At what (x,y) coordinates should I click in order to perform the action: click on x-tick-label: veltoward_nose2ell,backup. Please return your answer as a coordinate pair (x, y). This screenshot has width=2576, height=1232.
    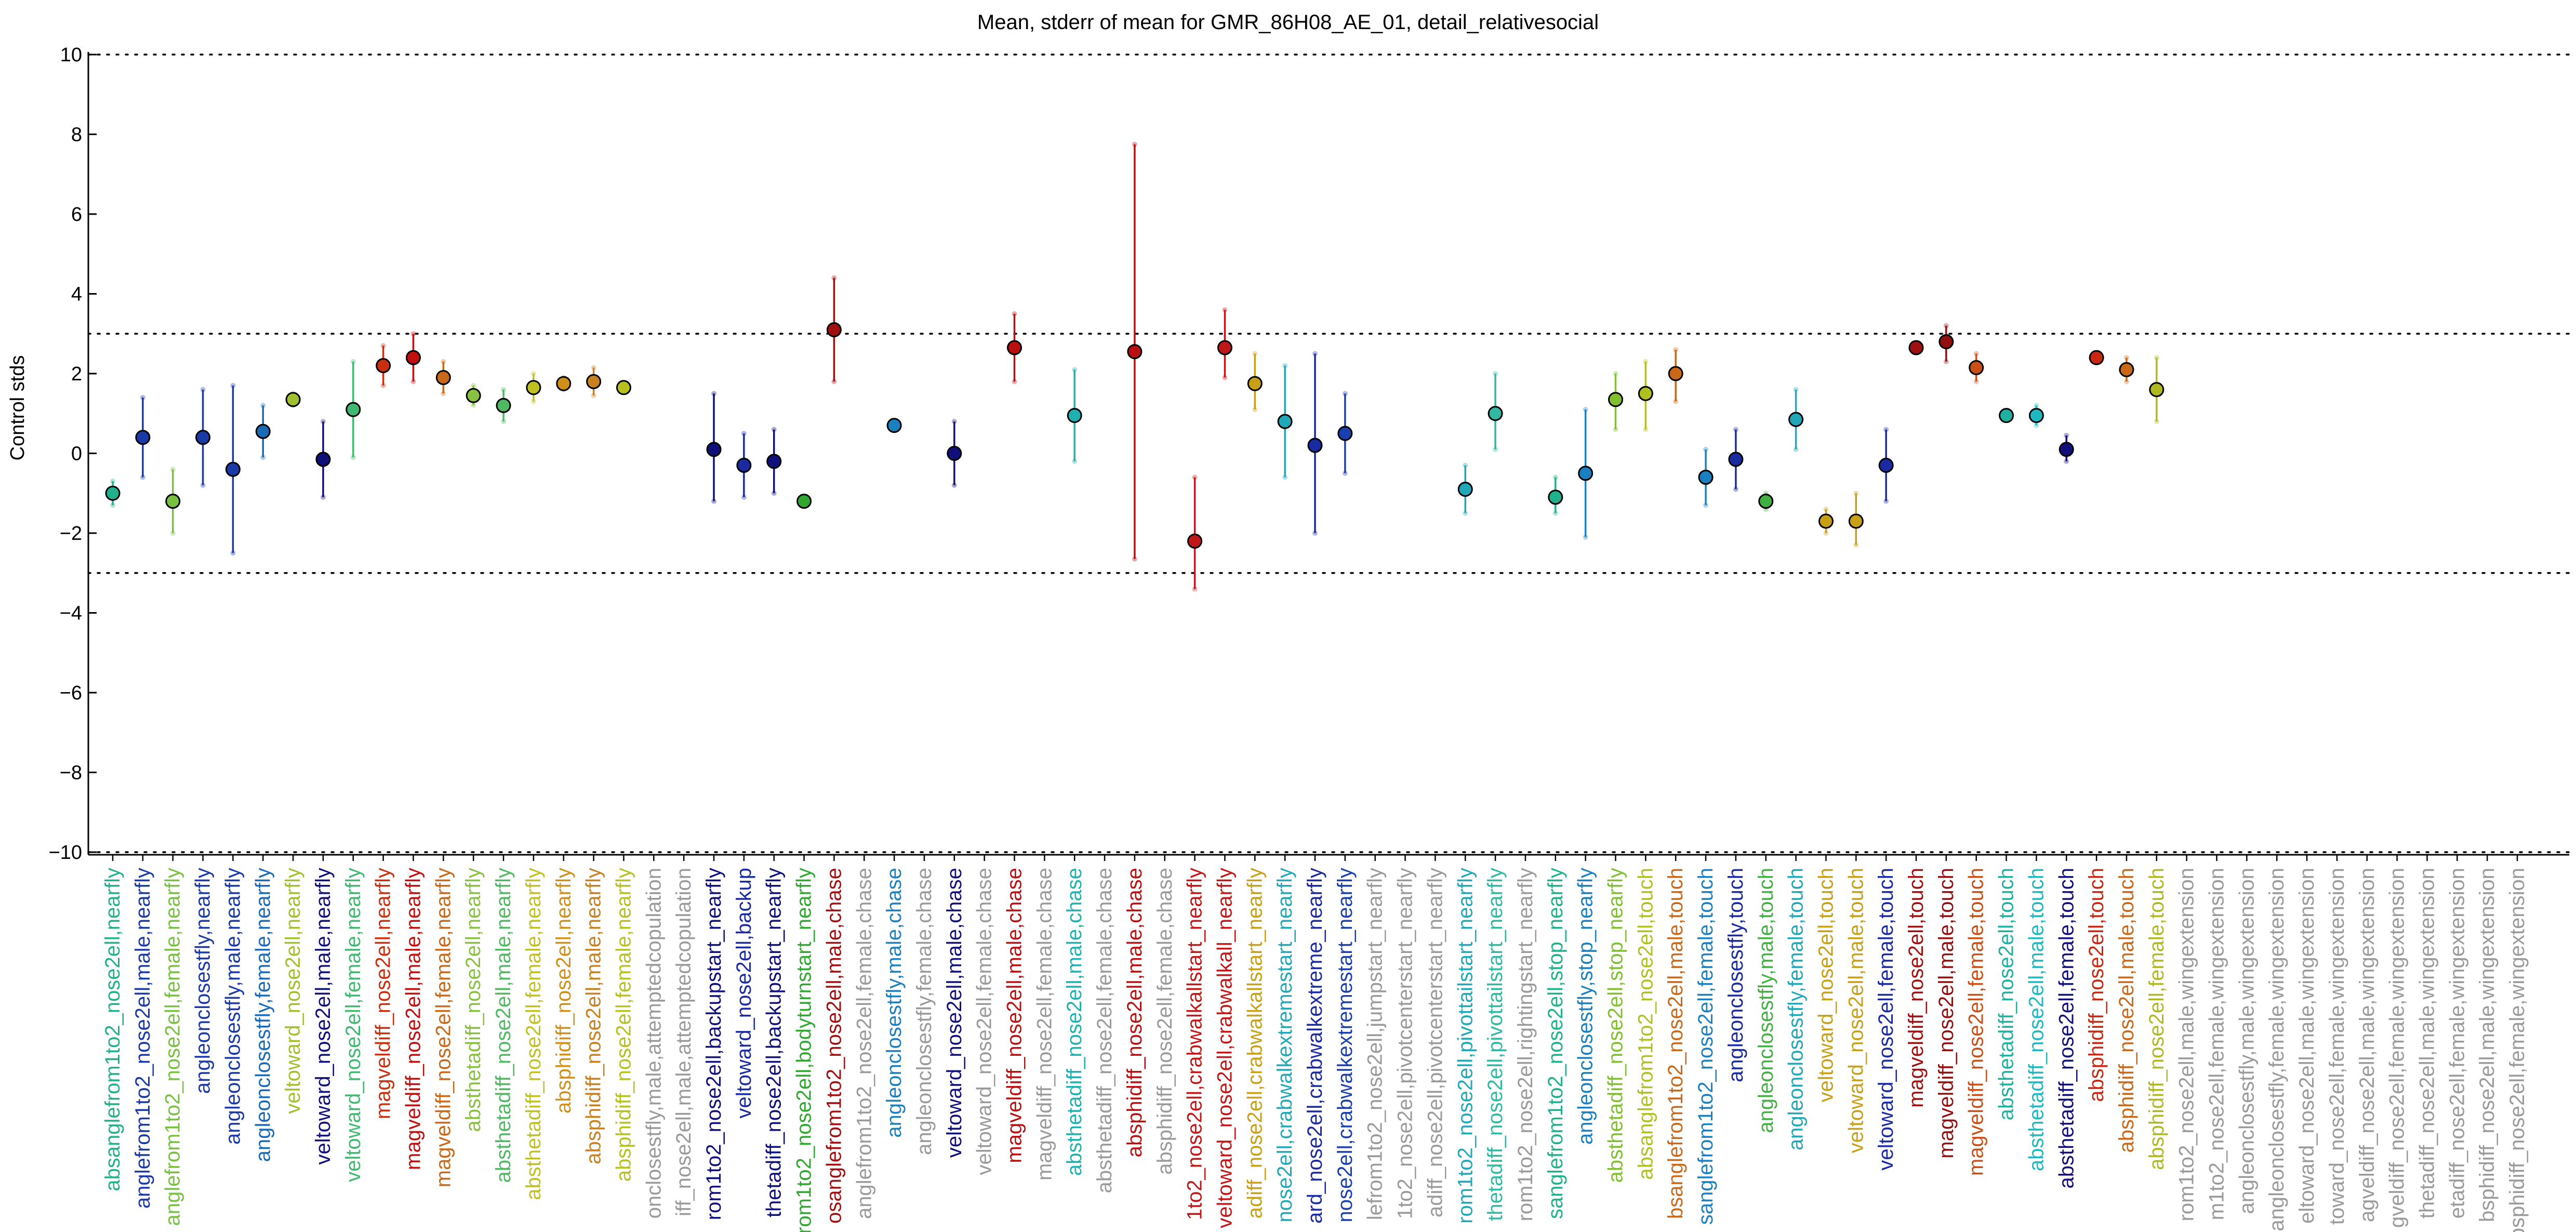
    Looking at the image, I should click on (744, 993).